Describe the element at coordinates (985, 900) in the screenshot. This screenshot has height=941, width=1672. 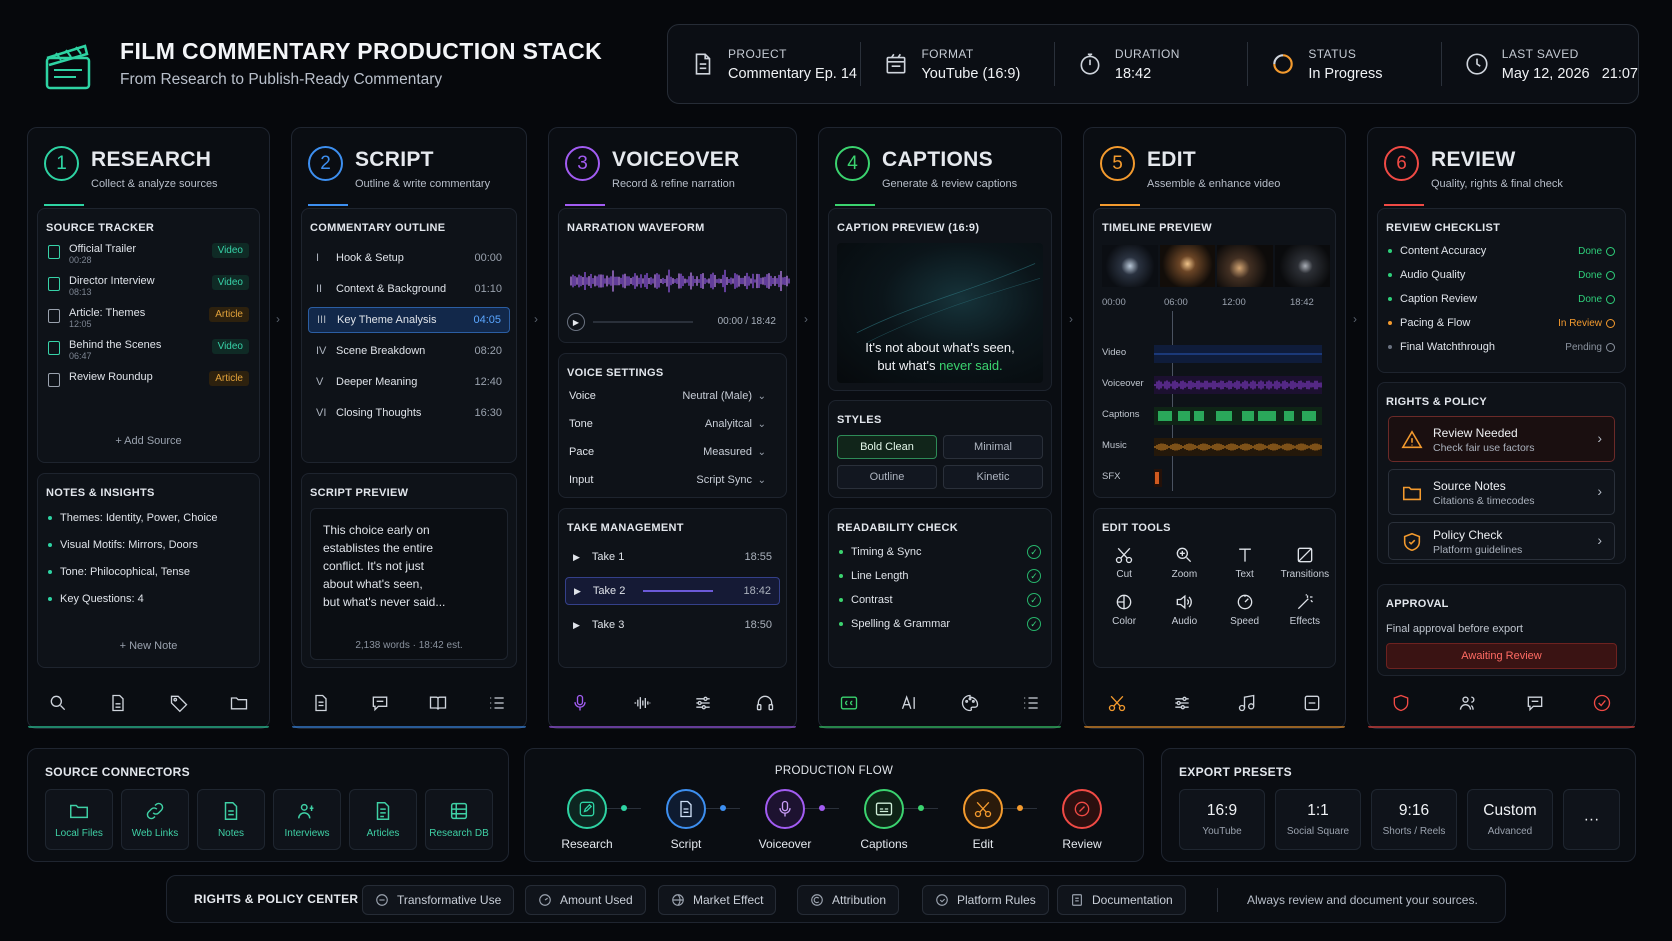
I see `pill-platform-rules: Platform Rules` at that location.